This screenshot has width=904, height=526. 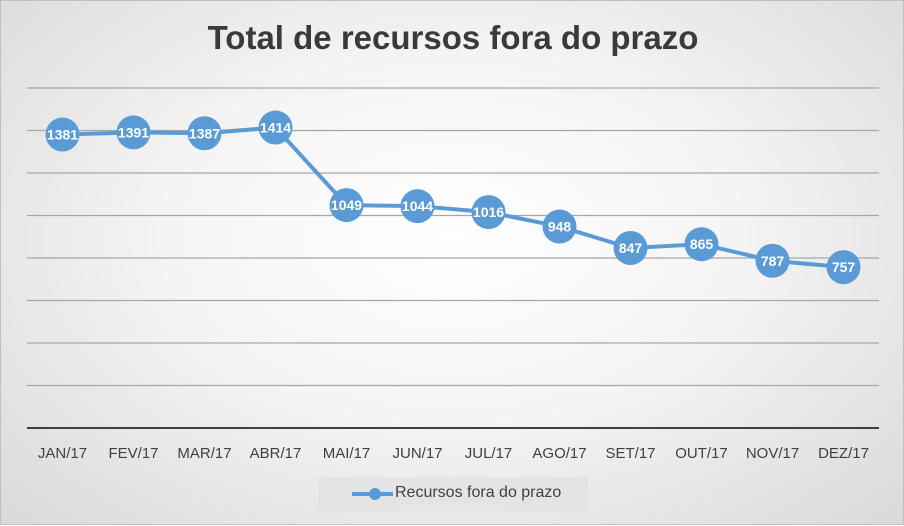 I want to click on data-label: 1414, so click(x=275, y=128).